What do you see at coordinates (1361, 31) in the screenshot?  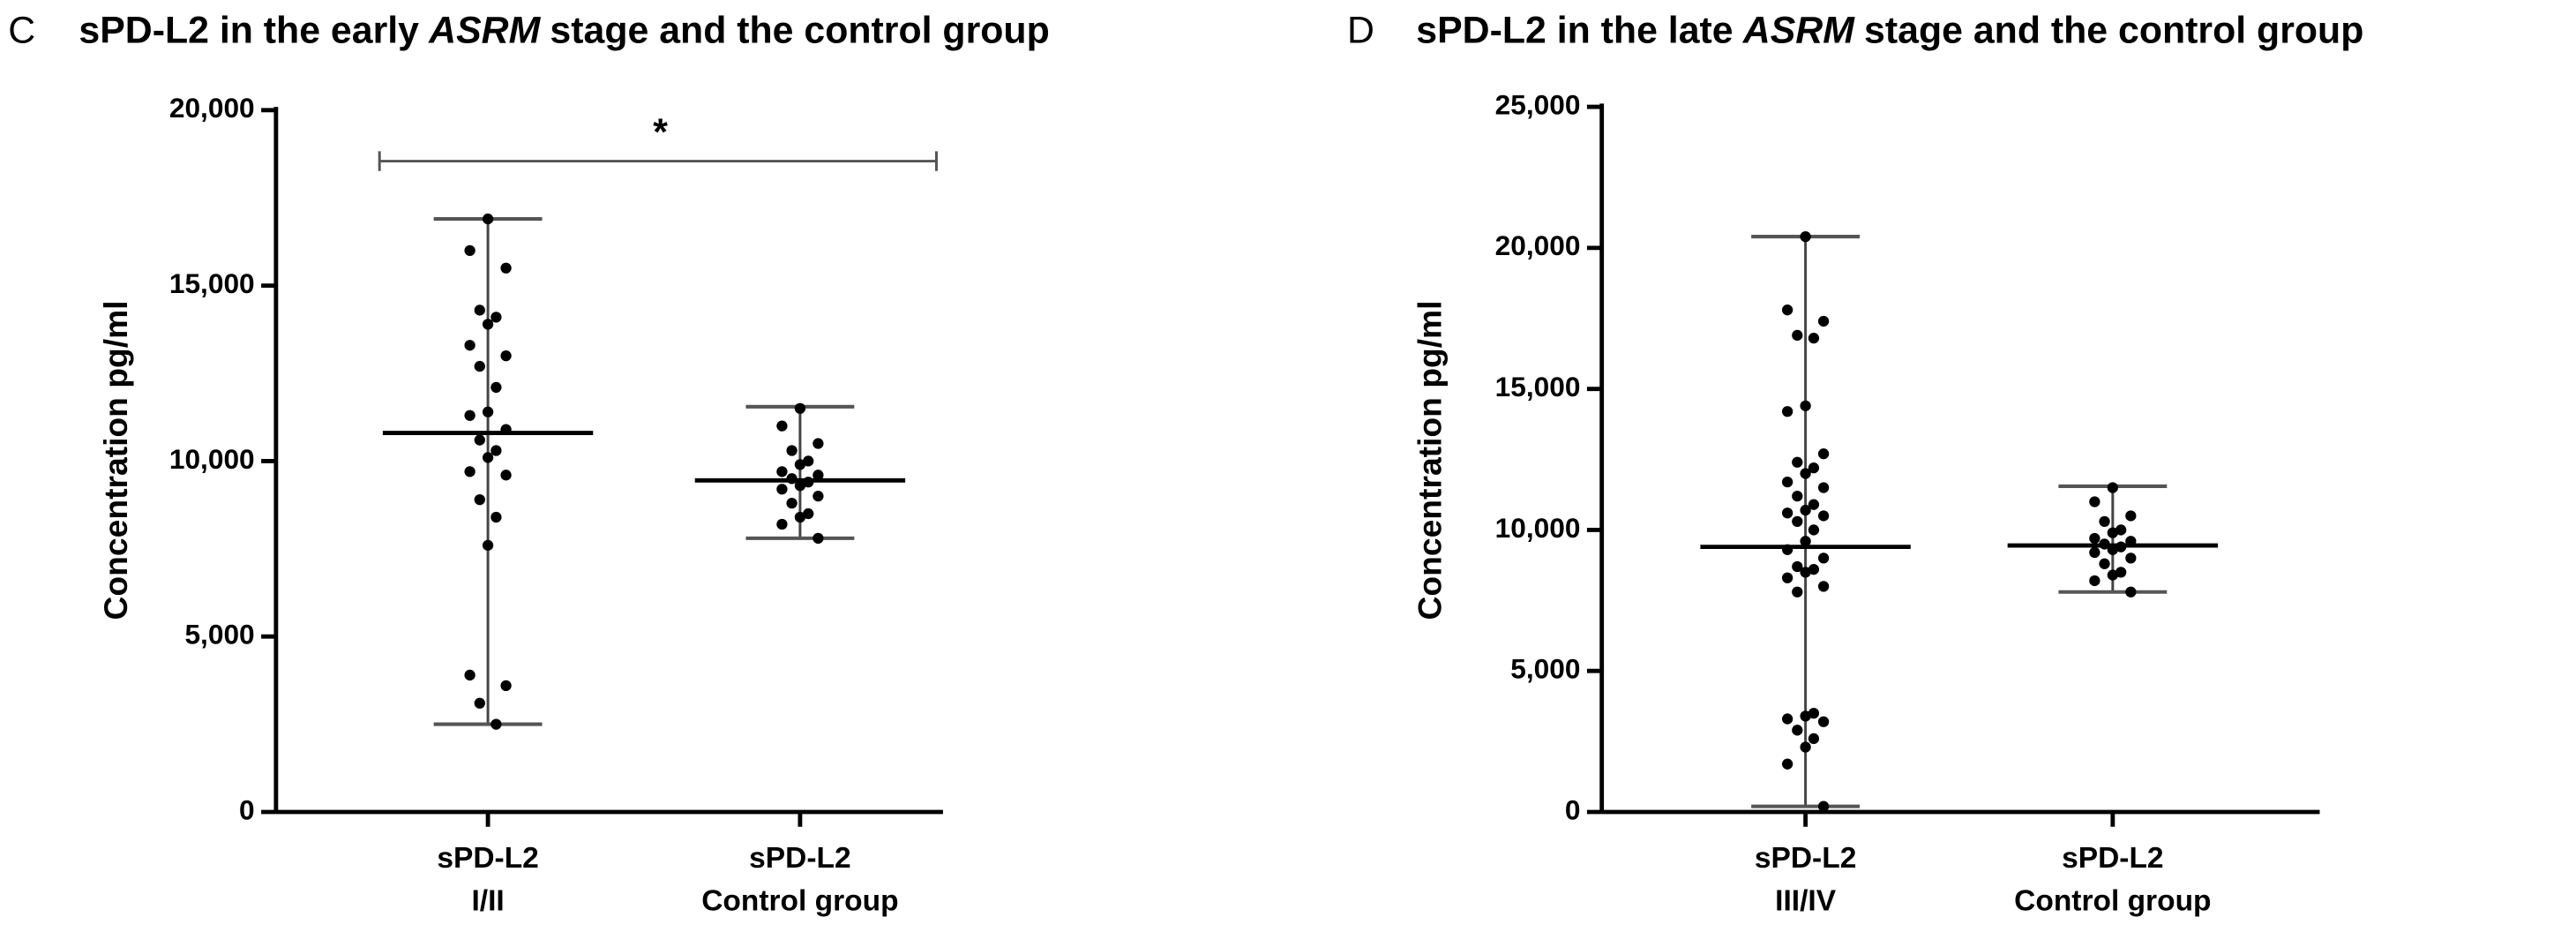 I see `panel-label: D` at bounding box center [1361, 31].